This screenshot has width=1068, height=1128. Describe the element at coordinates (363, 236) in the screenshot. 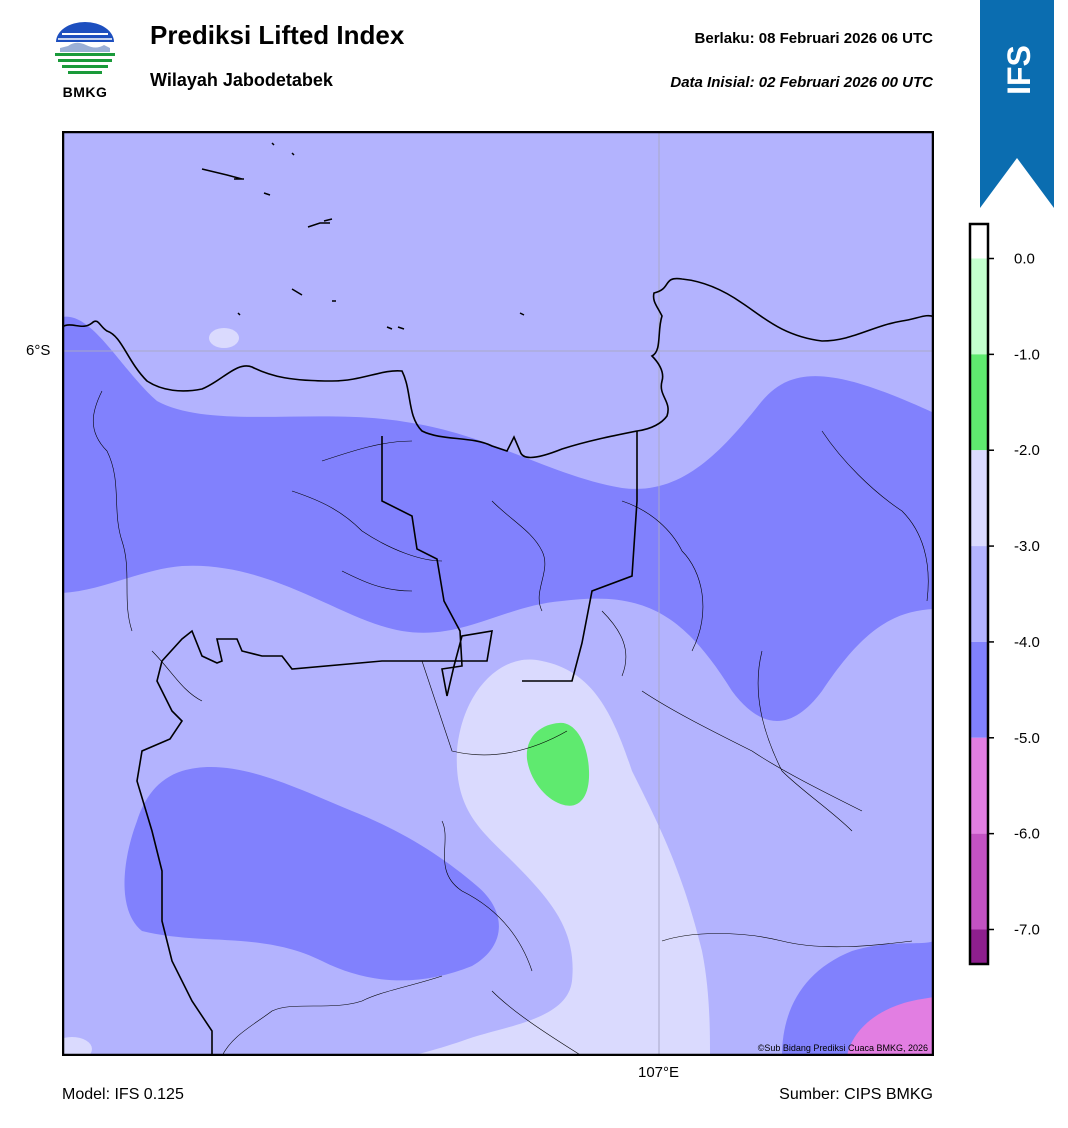

I see `thousand-islands` at that location.